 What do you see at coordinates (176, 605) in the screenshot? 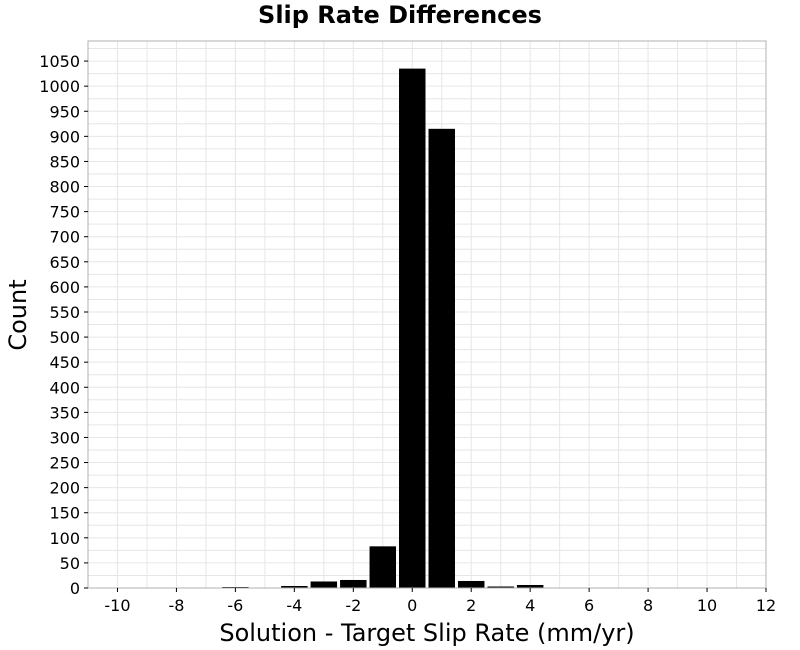
I see `x-tick-label: -8` at bounding box center [176, 605].